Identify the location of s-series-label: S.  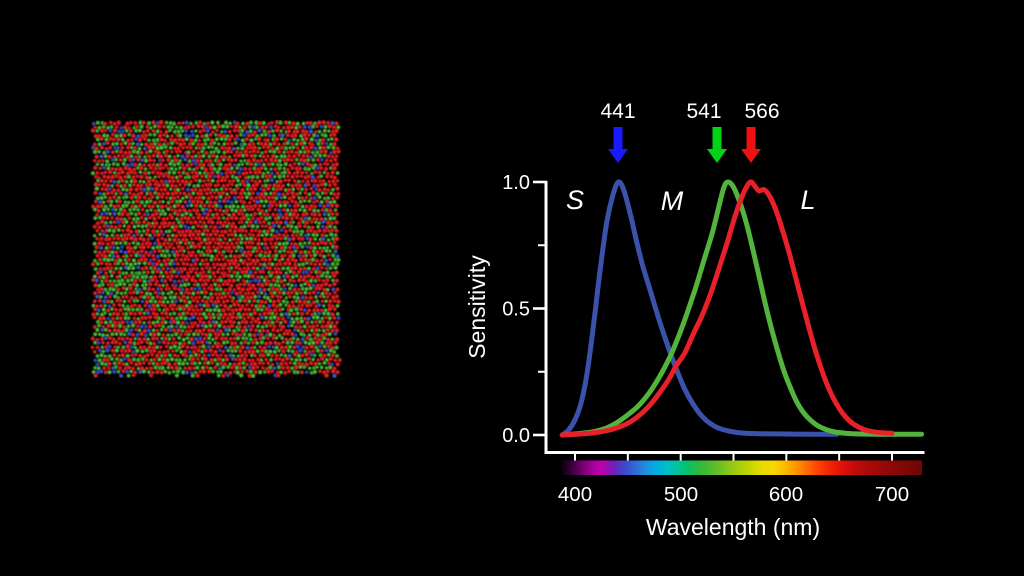
(575, 200).